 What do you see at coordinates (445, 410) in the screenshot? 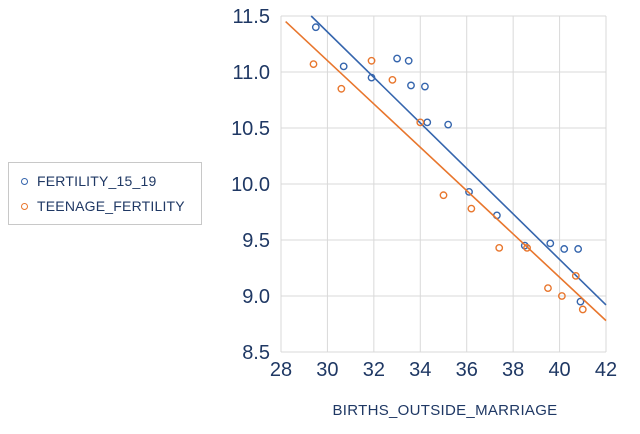
I see `x-axis-title: BIRTHS_OUTSIDE_MARRIAGE` at bounding box center [445, 410].